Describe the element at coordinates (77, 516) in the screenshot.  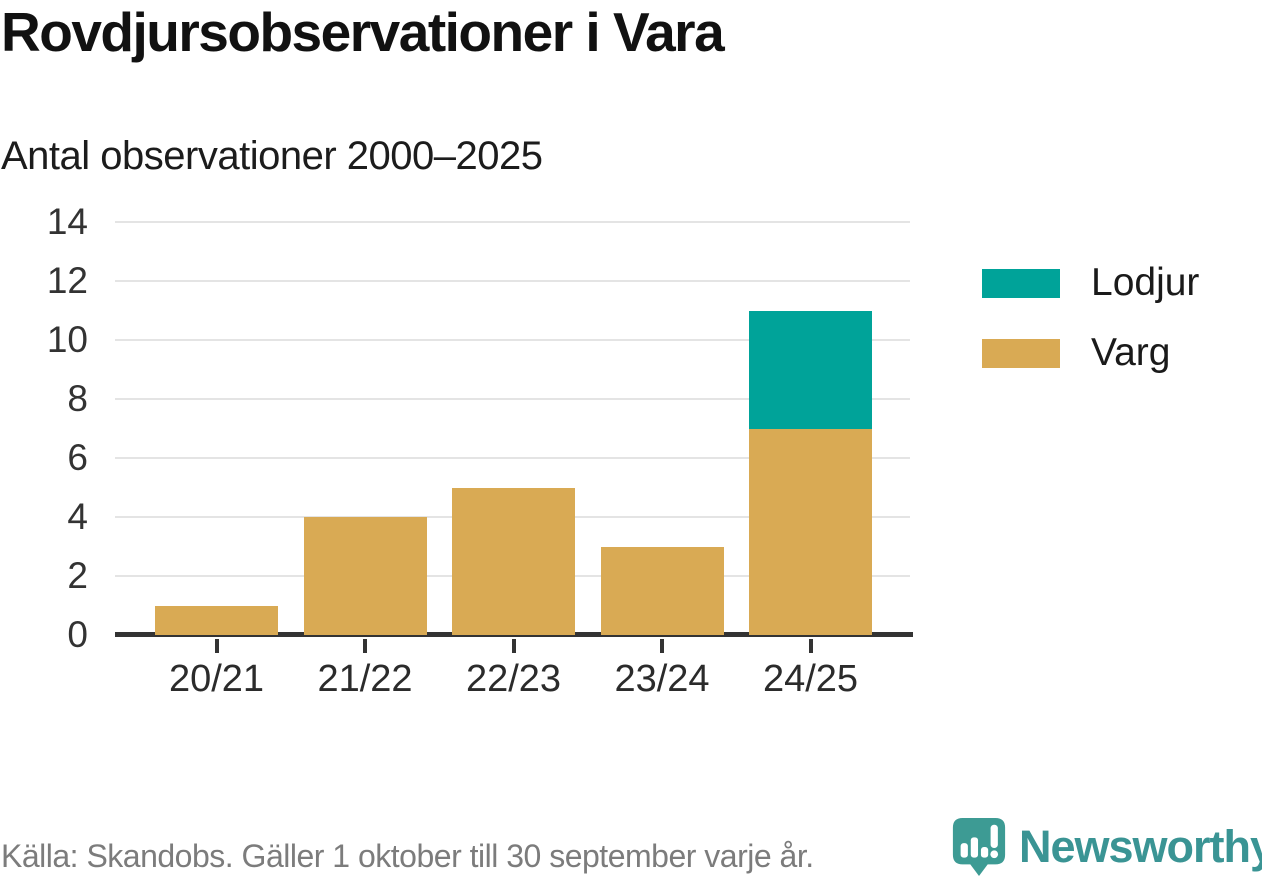
I see `y-tick-label-4: 4` at that location.